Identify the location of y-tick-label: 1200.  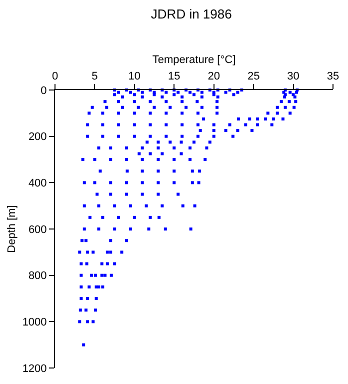
(34, 368).